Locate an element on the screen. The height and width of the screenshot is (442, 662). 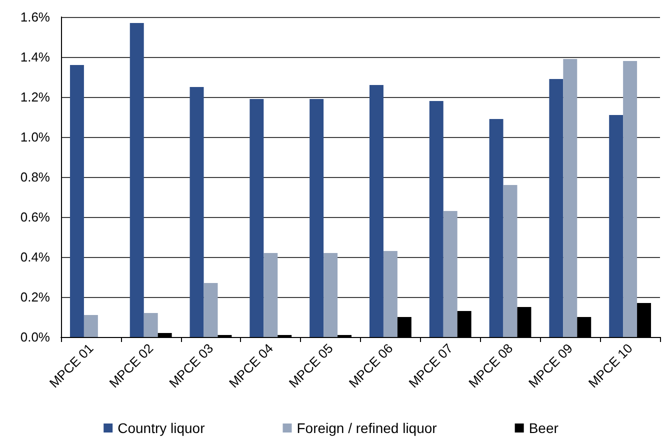
legend-label: Country liquor is located at coordinates (162, 428).